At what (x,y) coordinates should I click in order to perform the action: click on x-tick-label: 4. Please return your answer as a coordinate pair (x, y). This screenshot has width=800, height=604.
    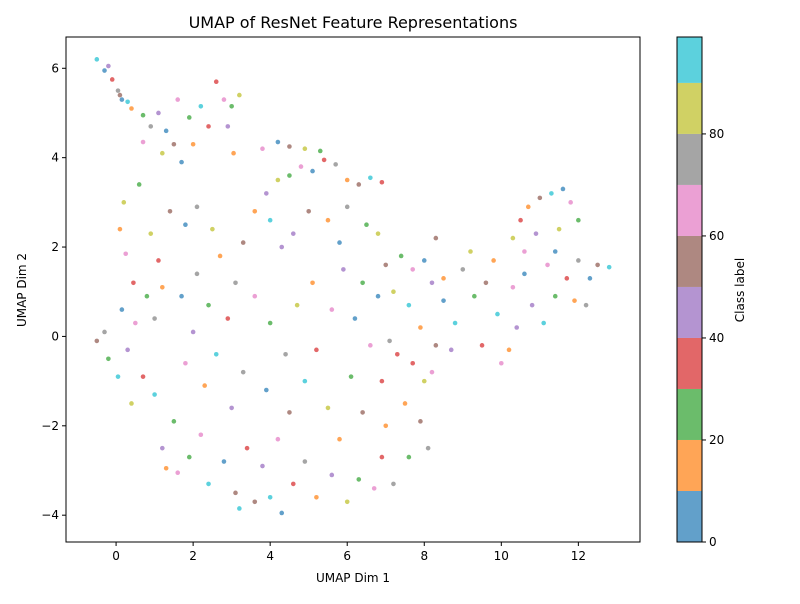
    Looking at the image, I should click on (270, 556).